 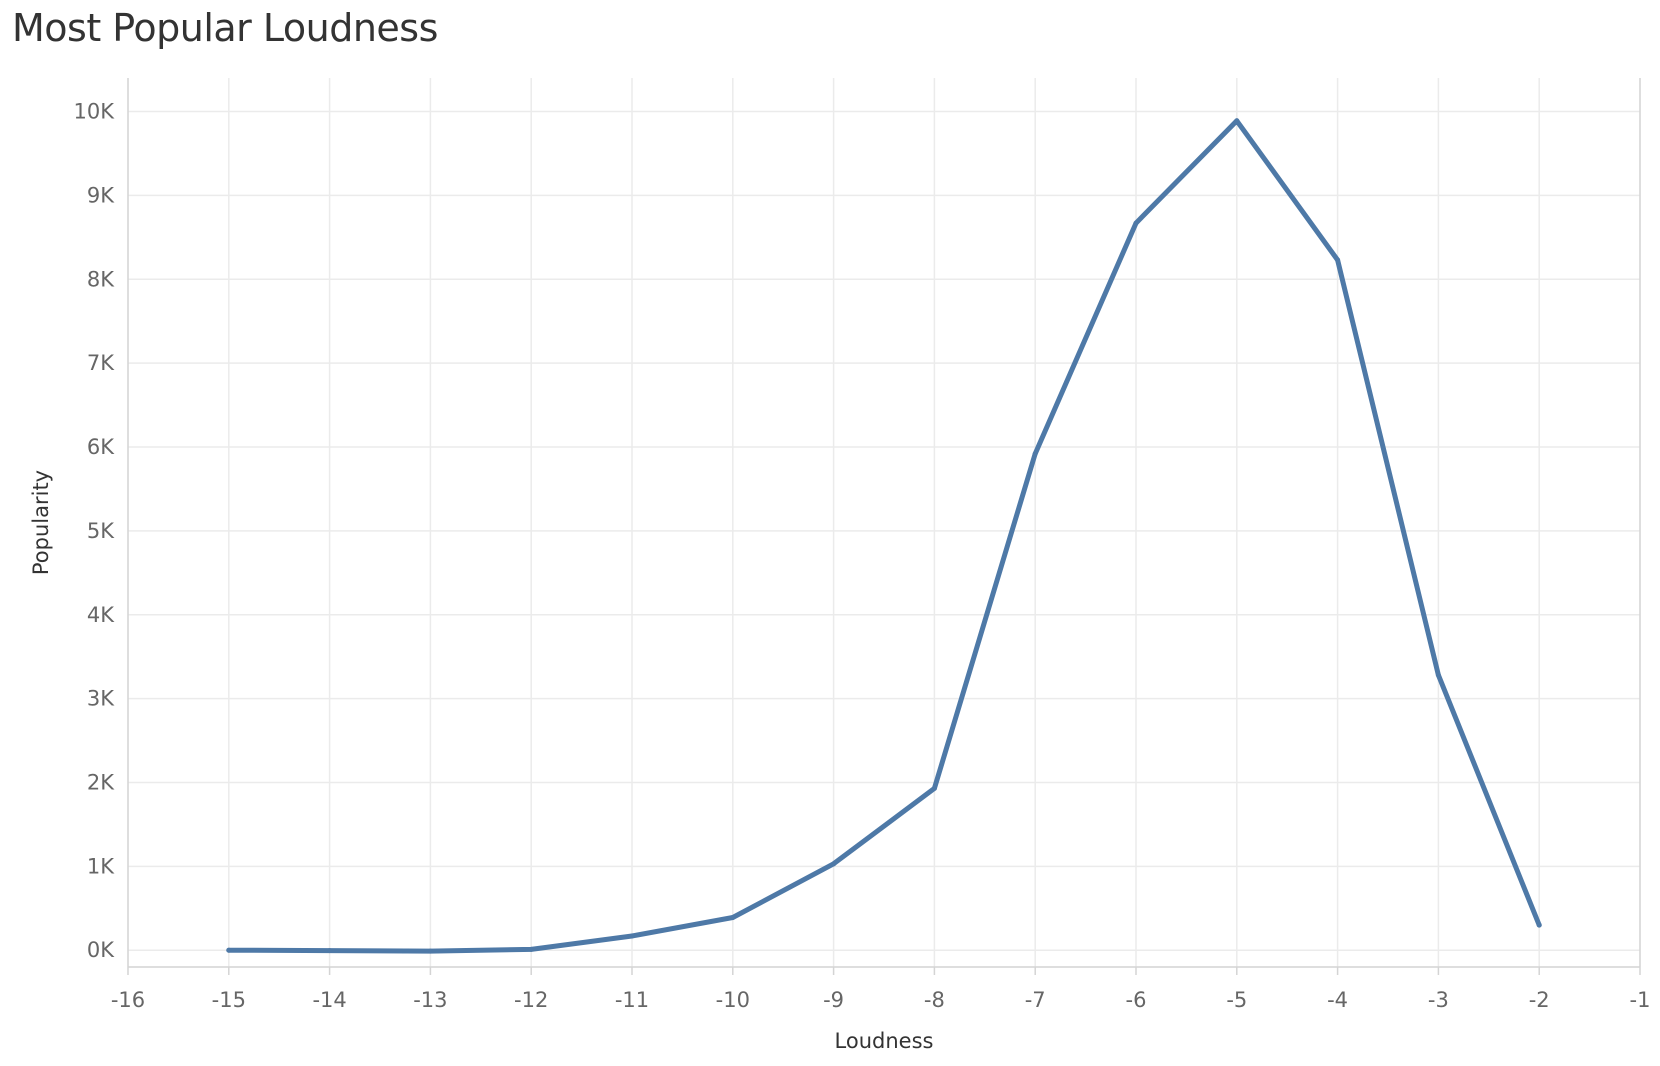 What do you see at coordinates (128, 1000) in the screenshot?
I see `x-tick-label: -16` at bounding box center [128, 1000].